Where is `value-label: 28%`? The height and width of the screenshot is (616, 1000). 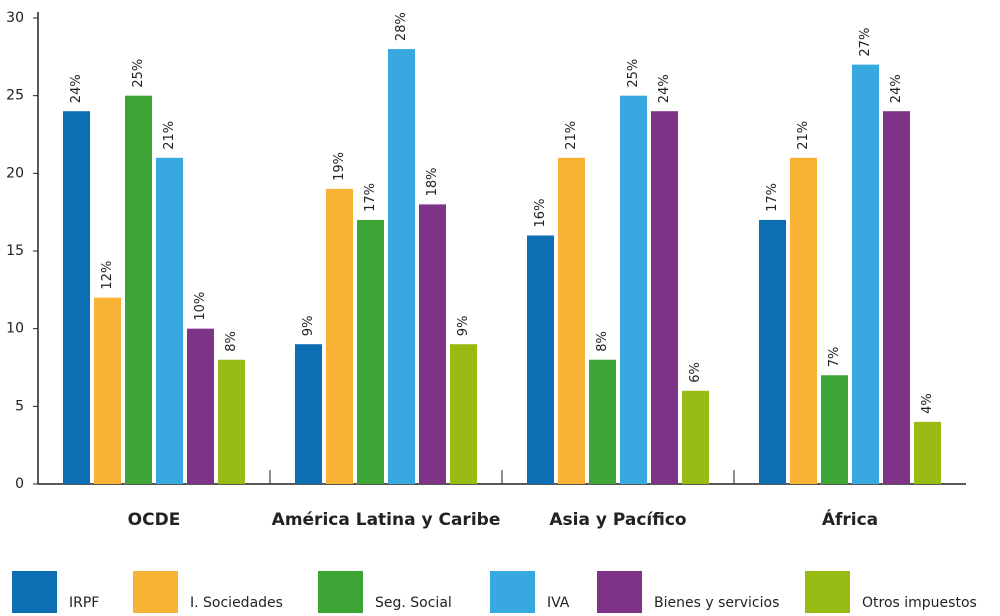 value-label: 28% is located at coordinates (401, 26).